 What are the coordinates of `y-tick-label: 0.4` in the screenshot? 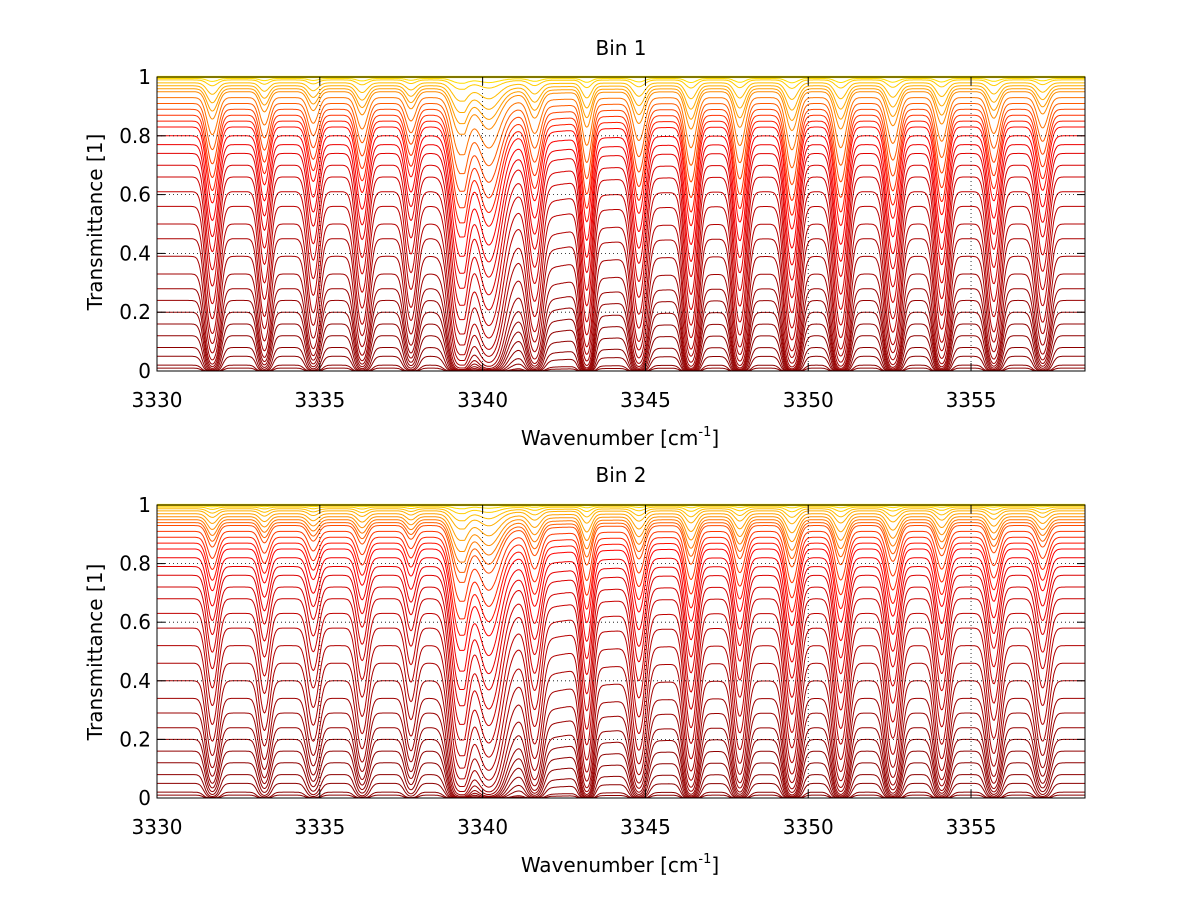 It's located at (135, 681).